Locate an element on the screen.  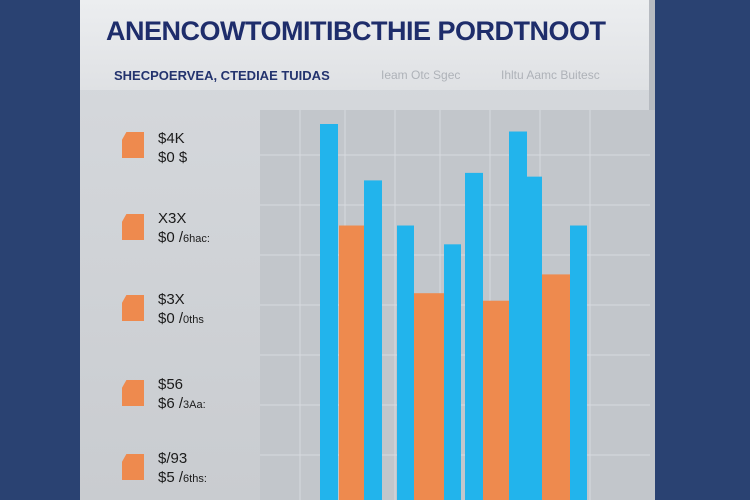
legend-value: $6 / is located at coordinates (171, 403).